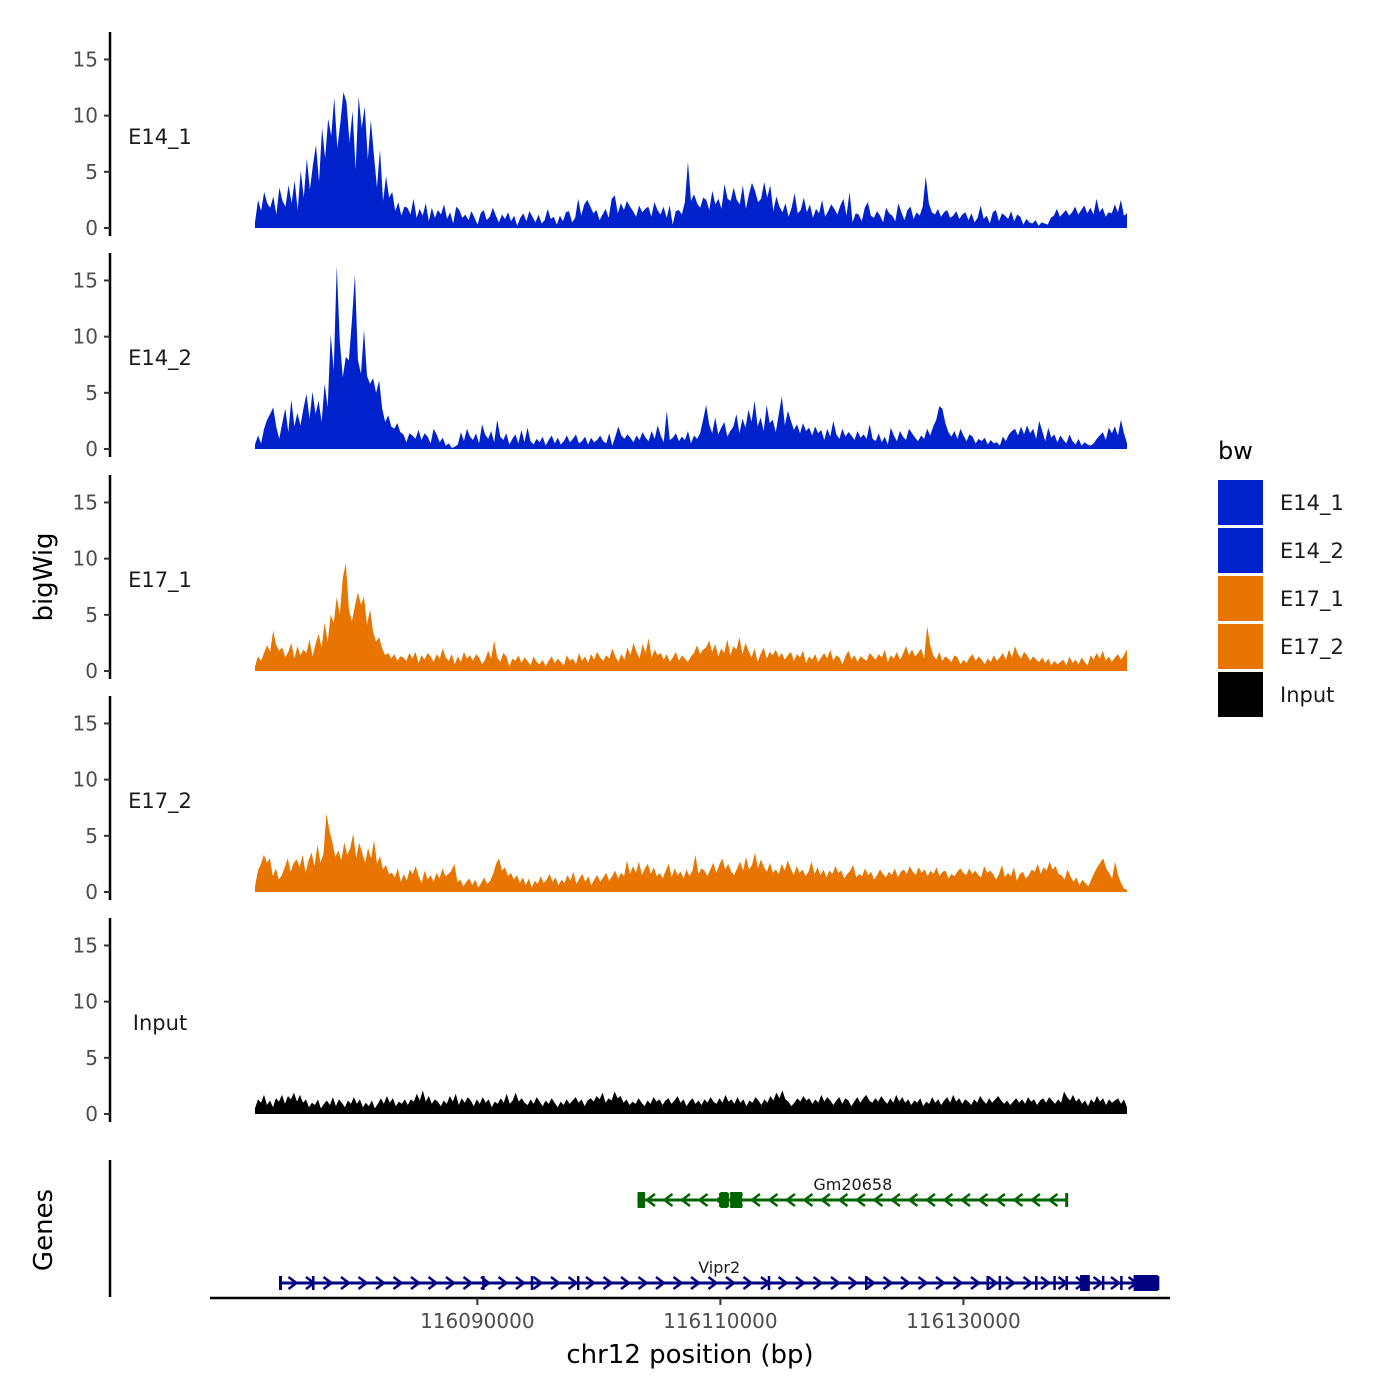  Describe the element at coordinates (1312, 647) in the screenshot. I see `legend-label: E17_2` at that location.